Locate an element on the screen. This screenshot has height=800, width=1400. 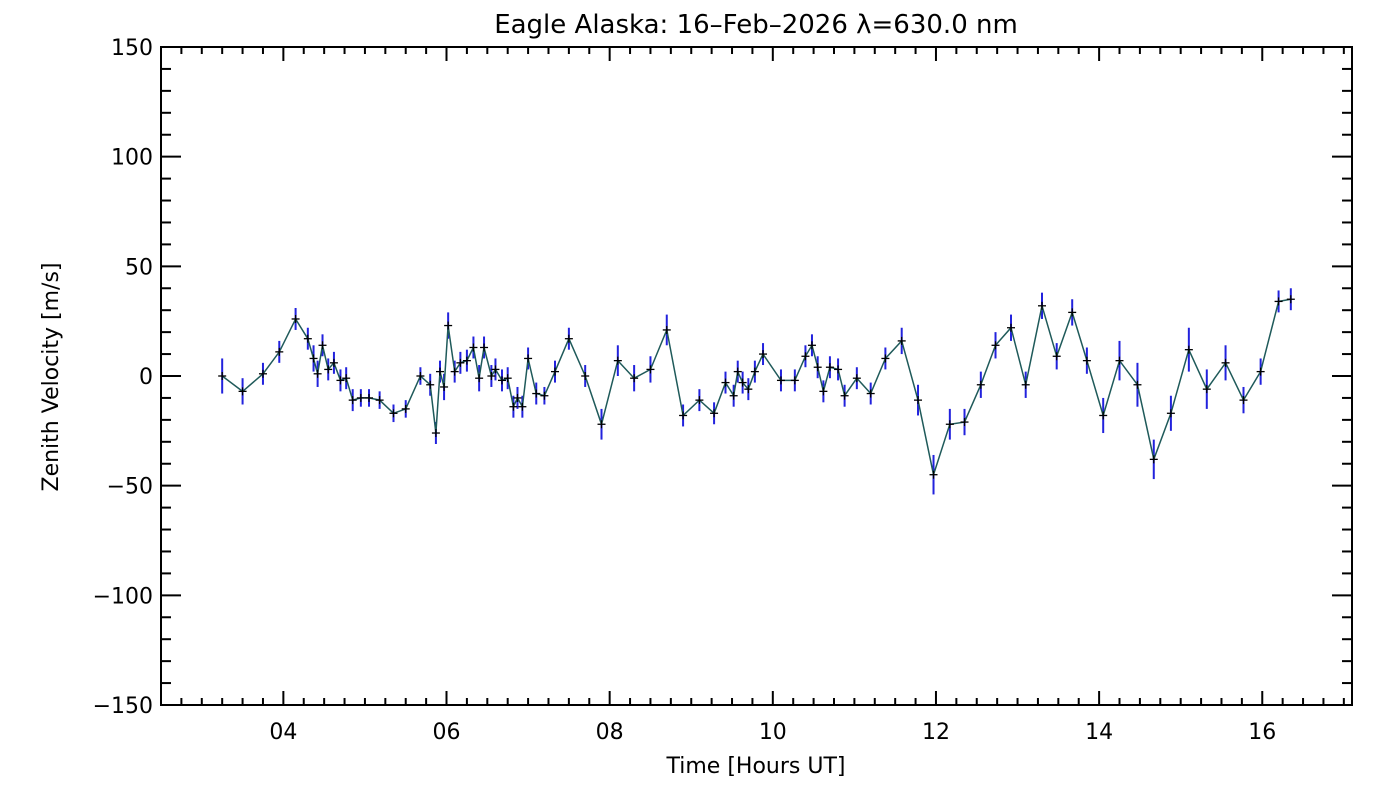
y-tick-label: −100 is located at coordinates (123, 596).